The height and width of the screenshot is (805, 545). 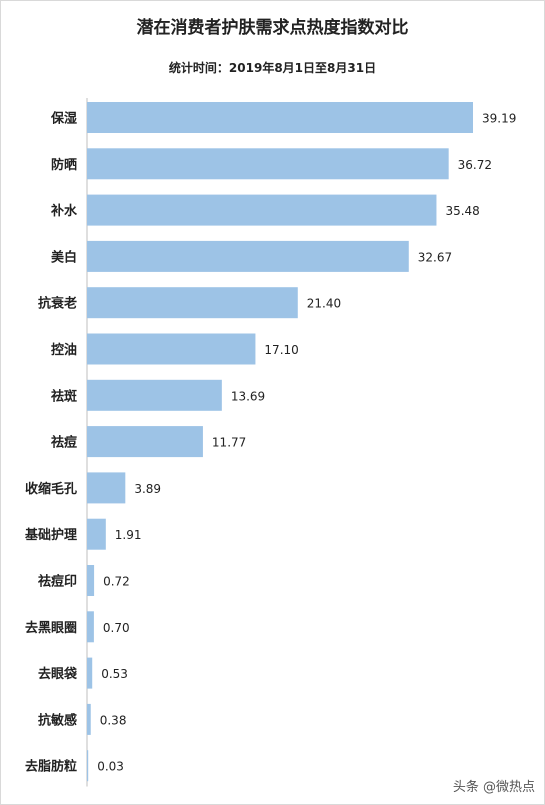 What do you see at coordinates (110, 767) in the screenshot?
I see `value-label-14: 0.03` at bounding box center [110, 767].